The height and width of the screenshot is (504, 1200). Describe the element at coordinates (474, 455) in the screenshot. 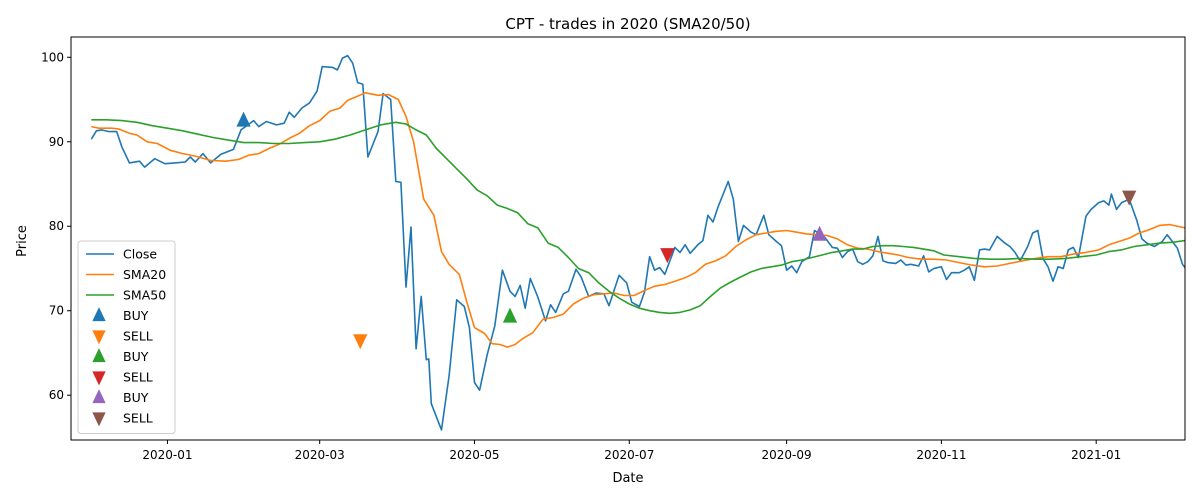

I see `x-tick-label: 2020-05` at that location.